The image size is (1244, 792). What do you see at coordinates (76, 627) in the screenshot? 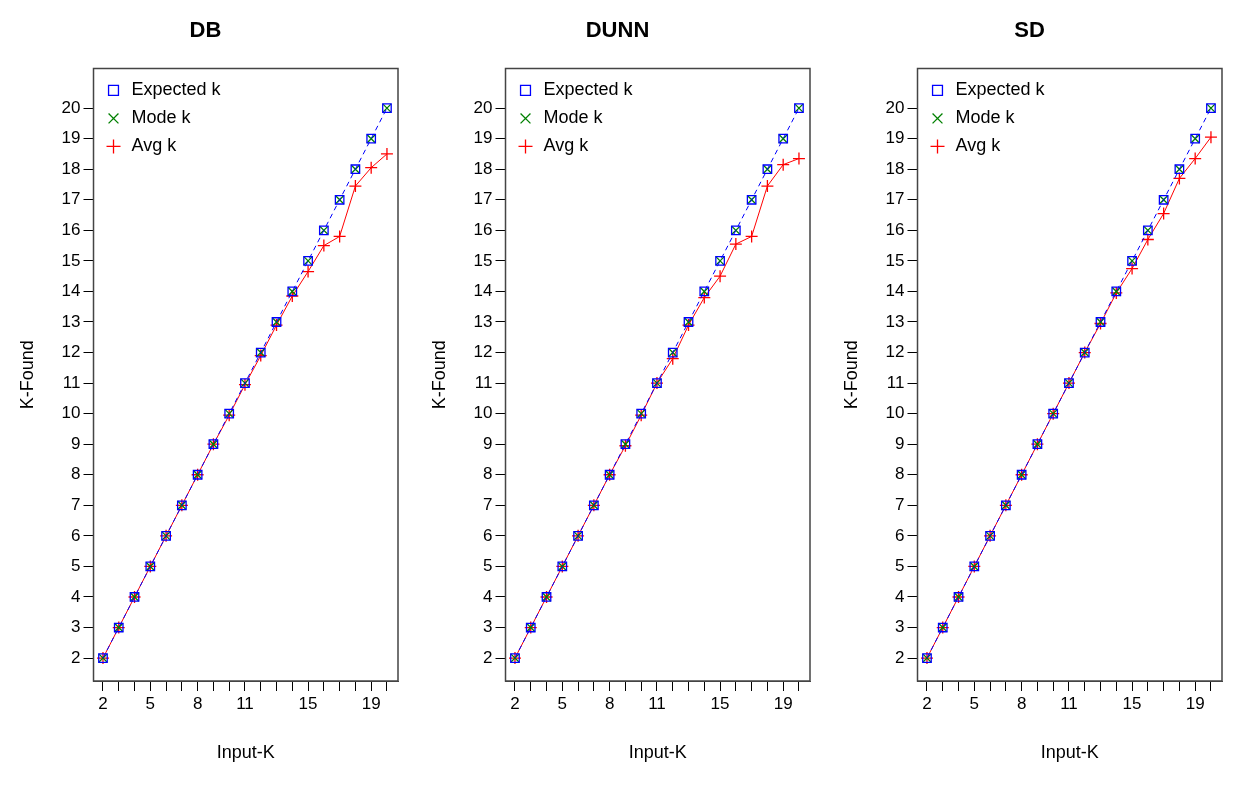
I see `y-tick-label: 3` at bounding box center [76, 627].